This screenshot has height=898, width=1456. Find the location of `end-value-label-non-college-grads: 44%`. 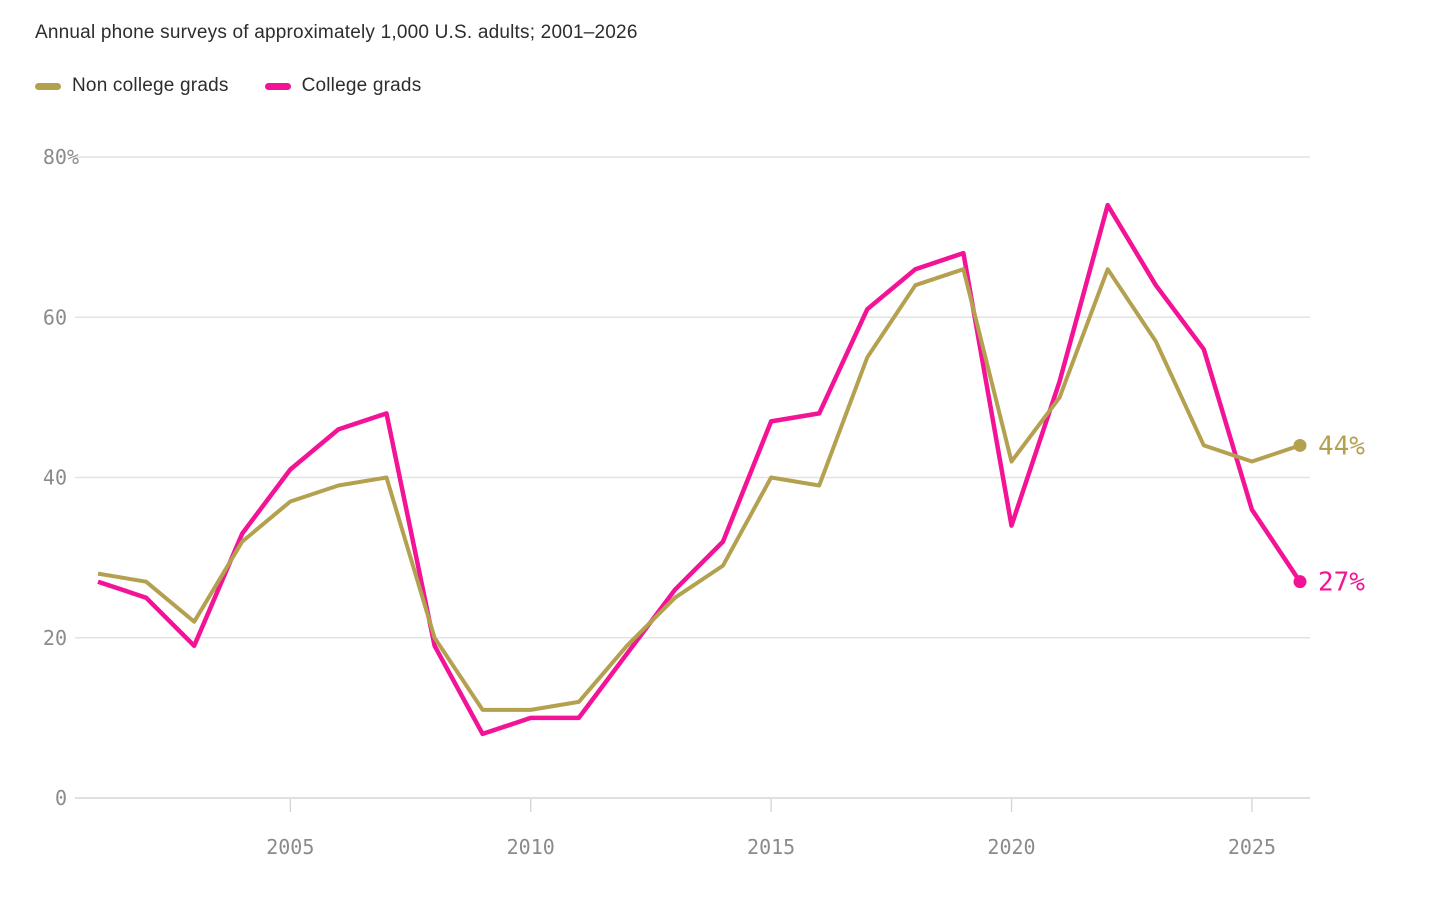

end-value-label-non-college-grads: 44% is located at coordinates (1341, 446).